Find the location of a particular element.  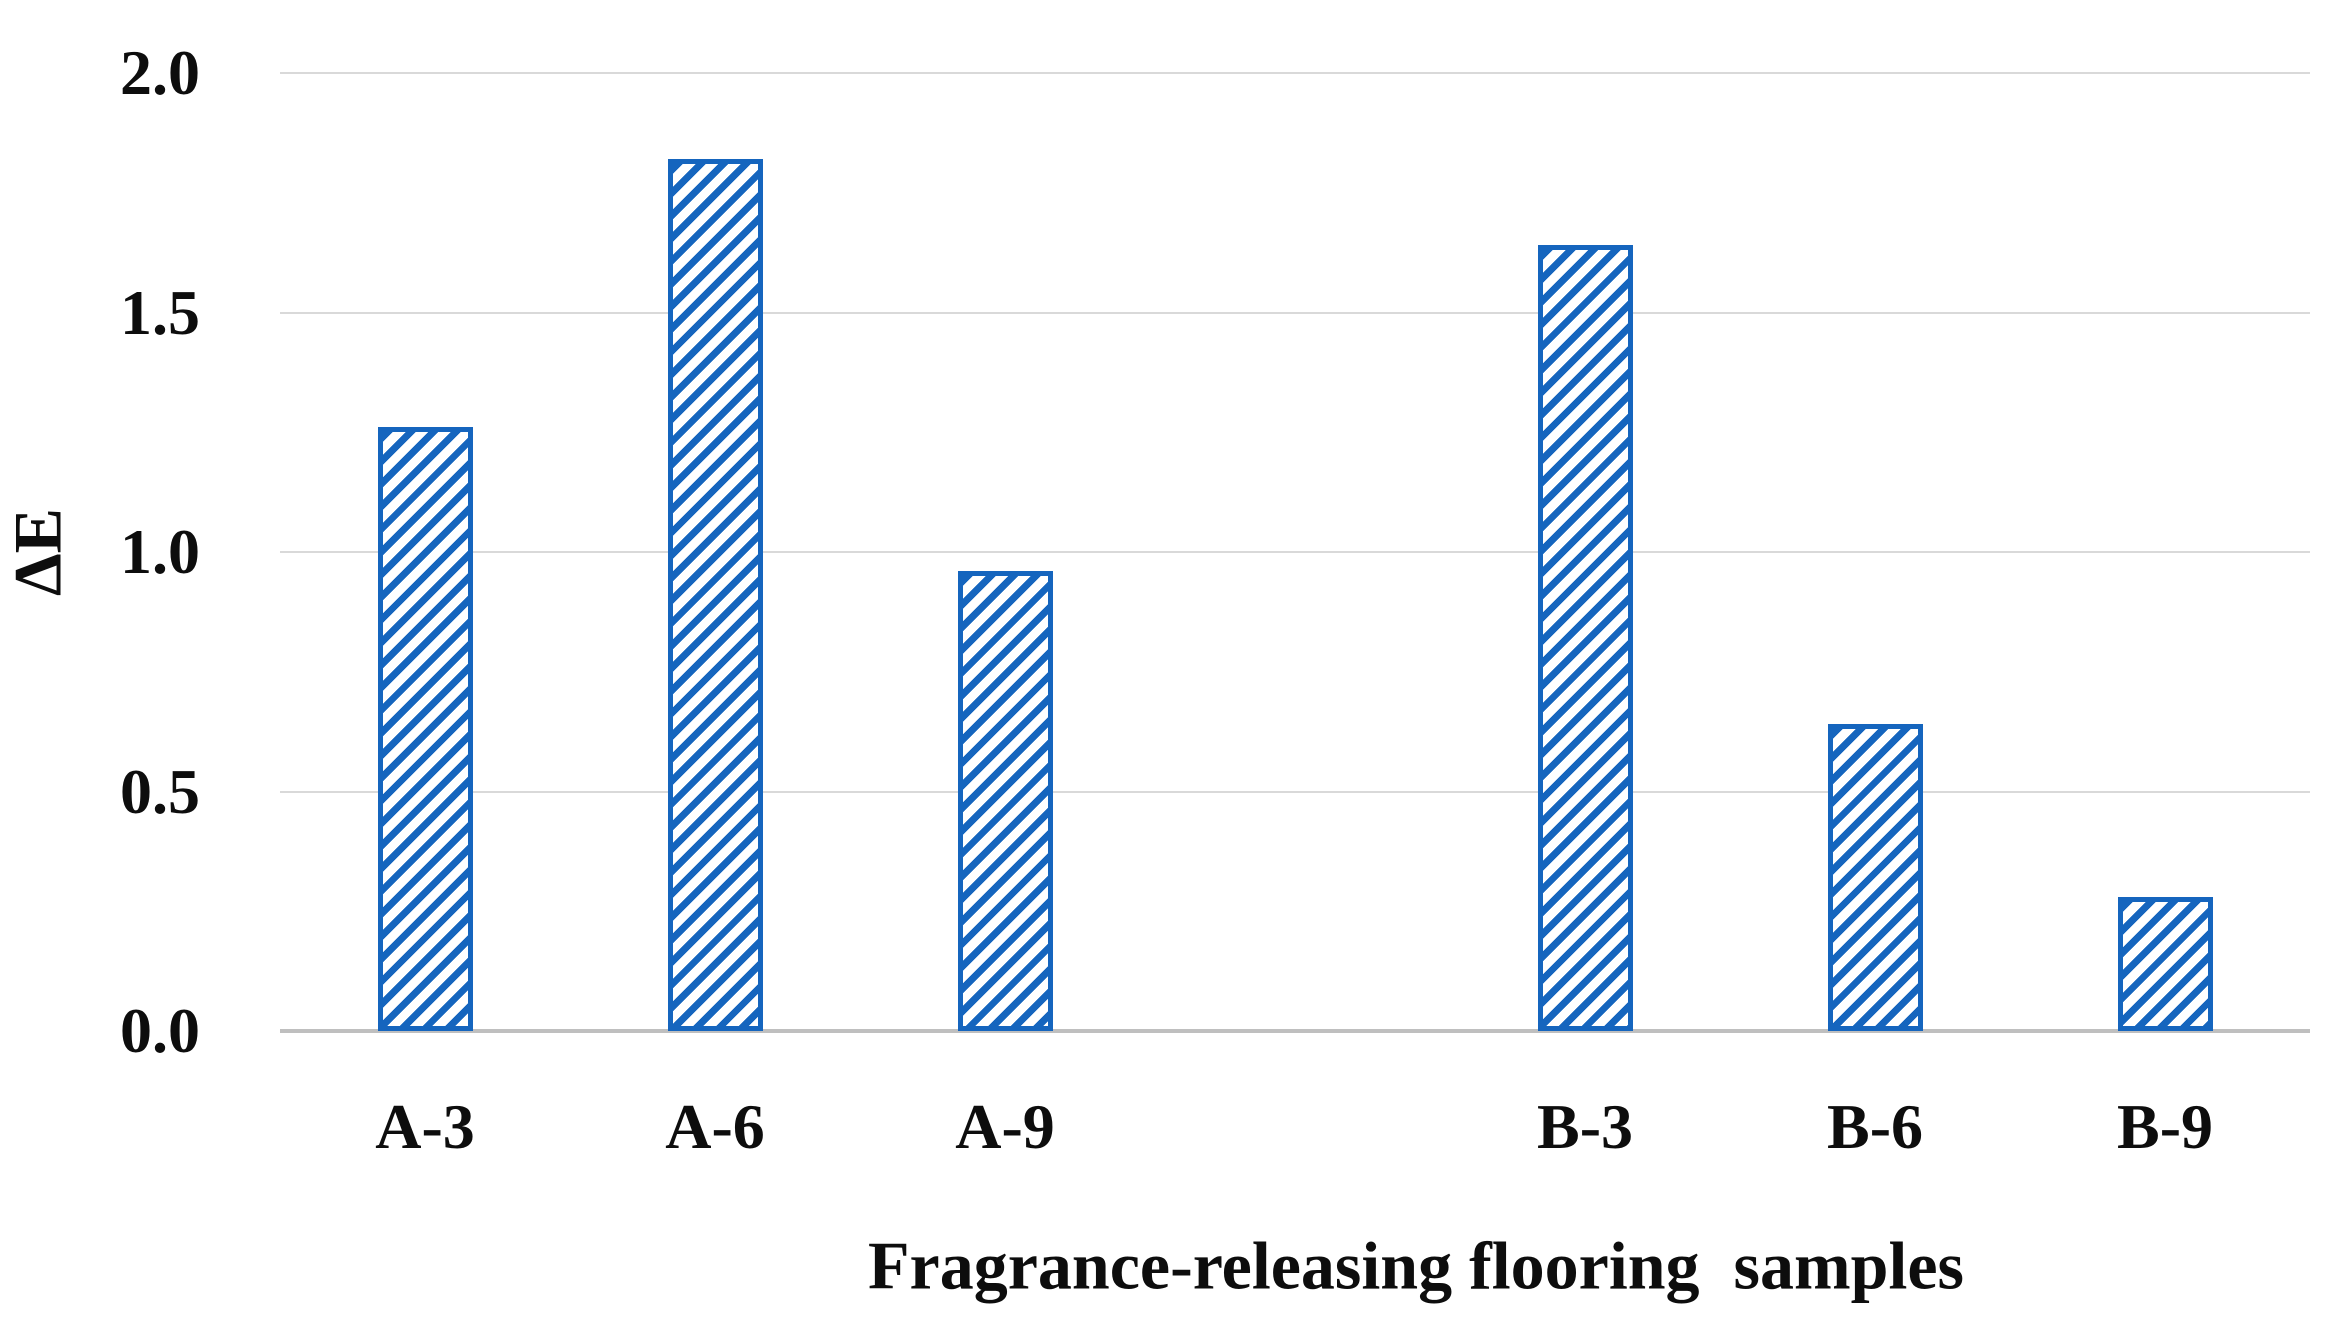

x-tick-label-b-3: B-3 is located at coordinates (1585, 1126).